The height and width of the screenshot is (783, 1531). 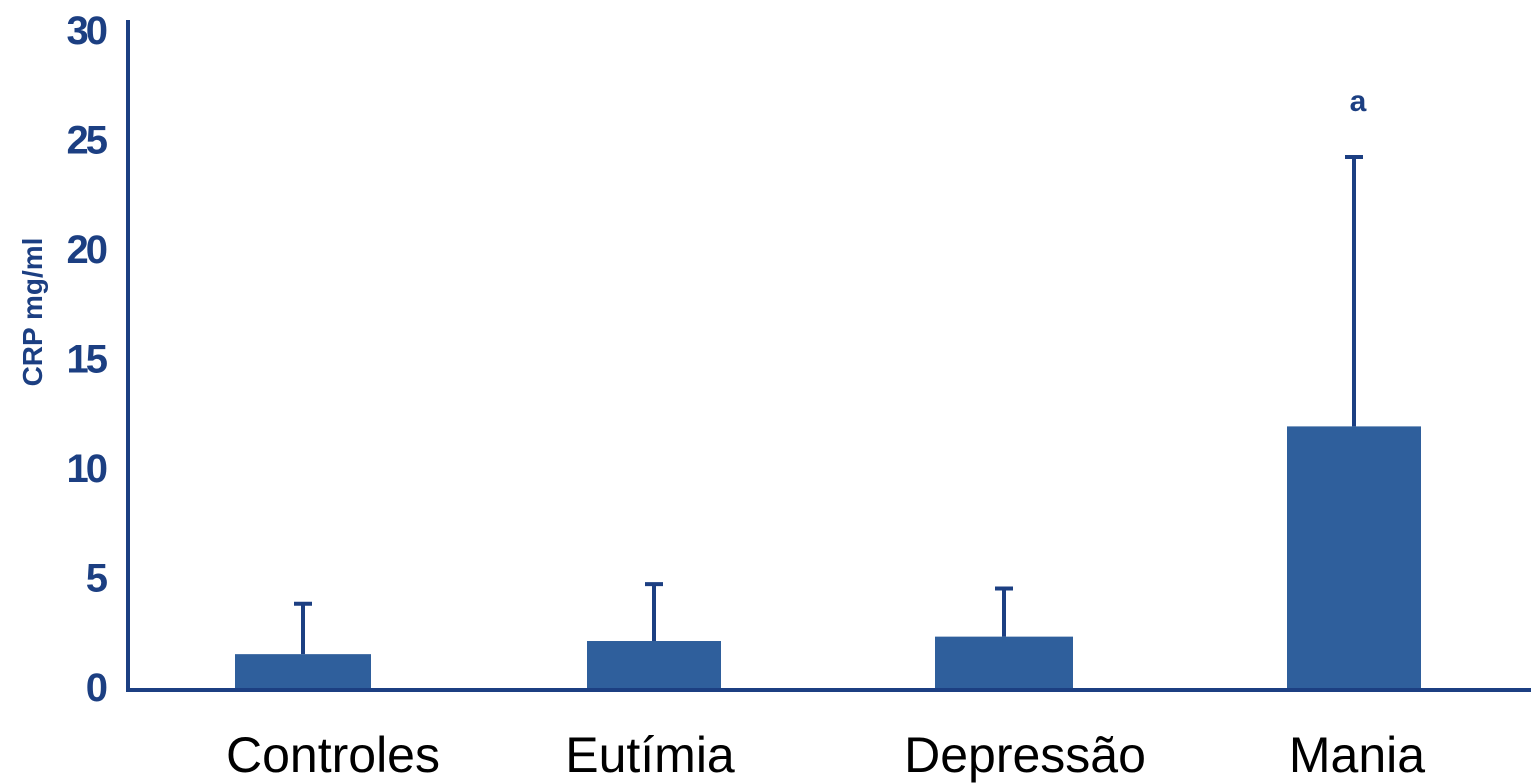 What do you see at coordinates (87, 141) in the screenshot?
I see `y-tick-label: 25` at bounding box center [87, 141].